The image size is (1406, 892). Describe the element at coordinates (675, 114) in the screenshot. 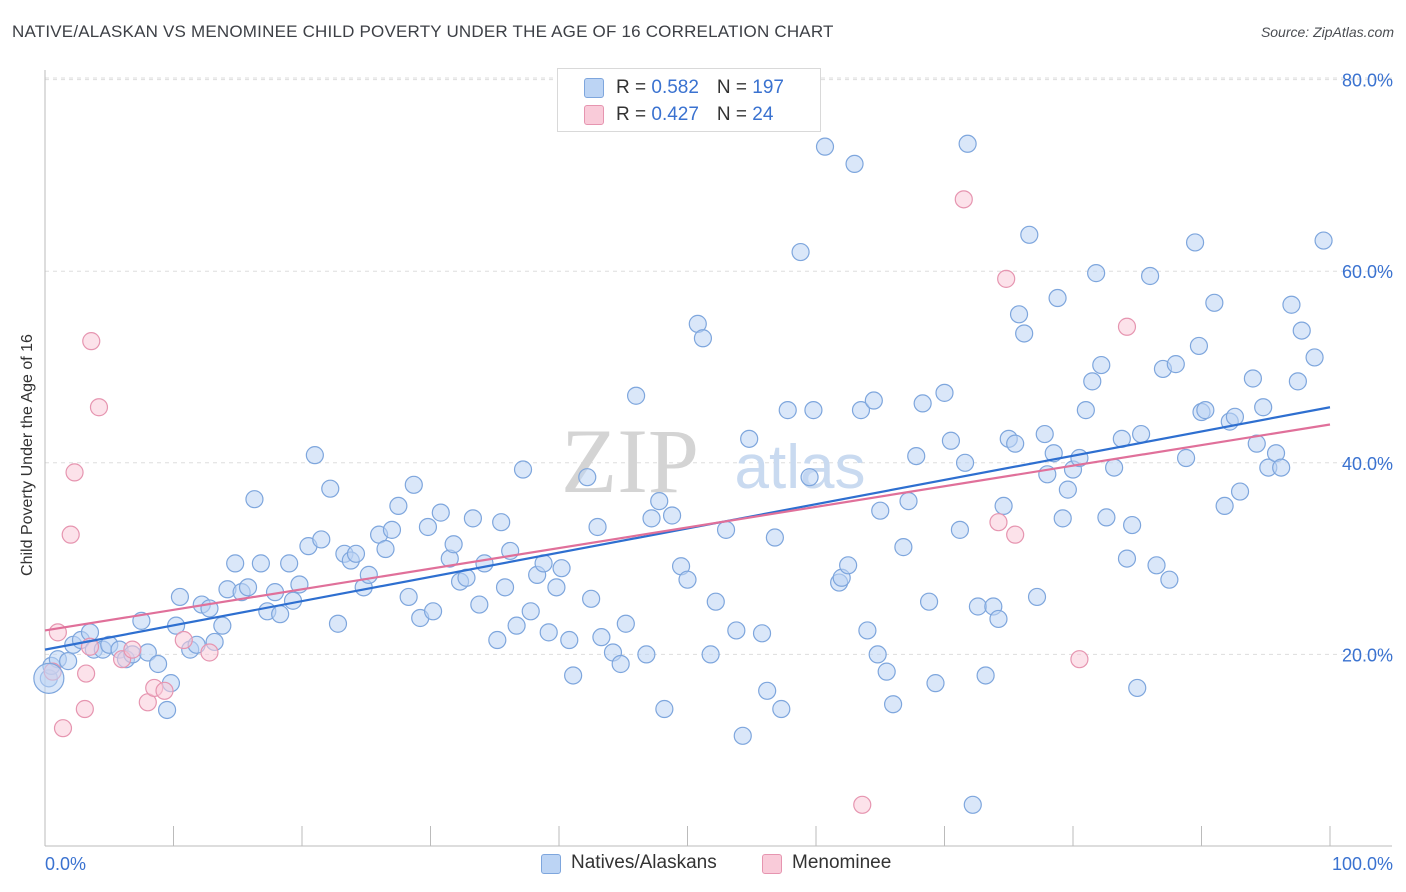

I see `r-value-menominee: 0.427` at that location.